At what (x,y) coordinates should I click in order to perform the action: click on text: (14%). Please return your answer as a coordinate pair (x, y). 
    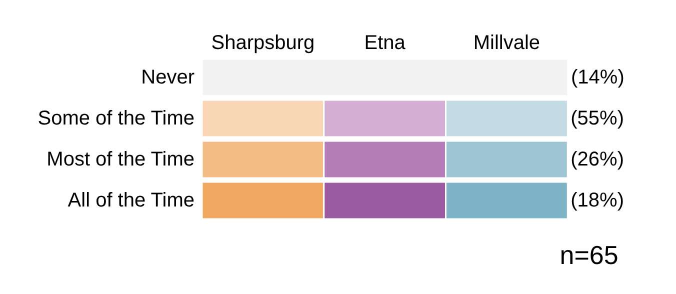
    Looking at the image, I should click on (597, 77).